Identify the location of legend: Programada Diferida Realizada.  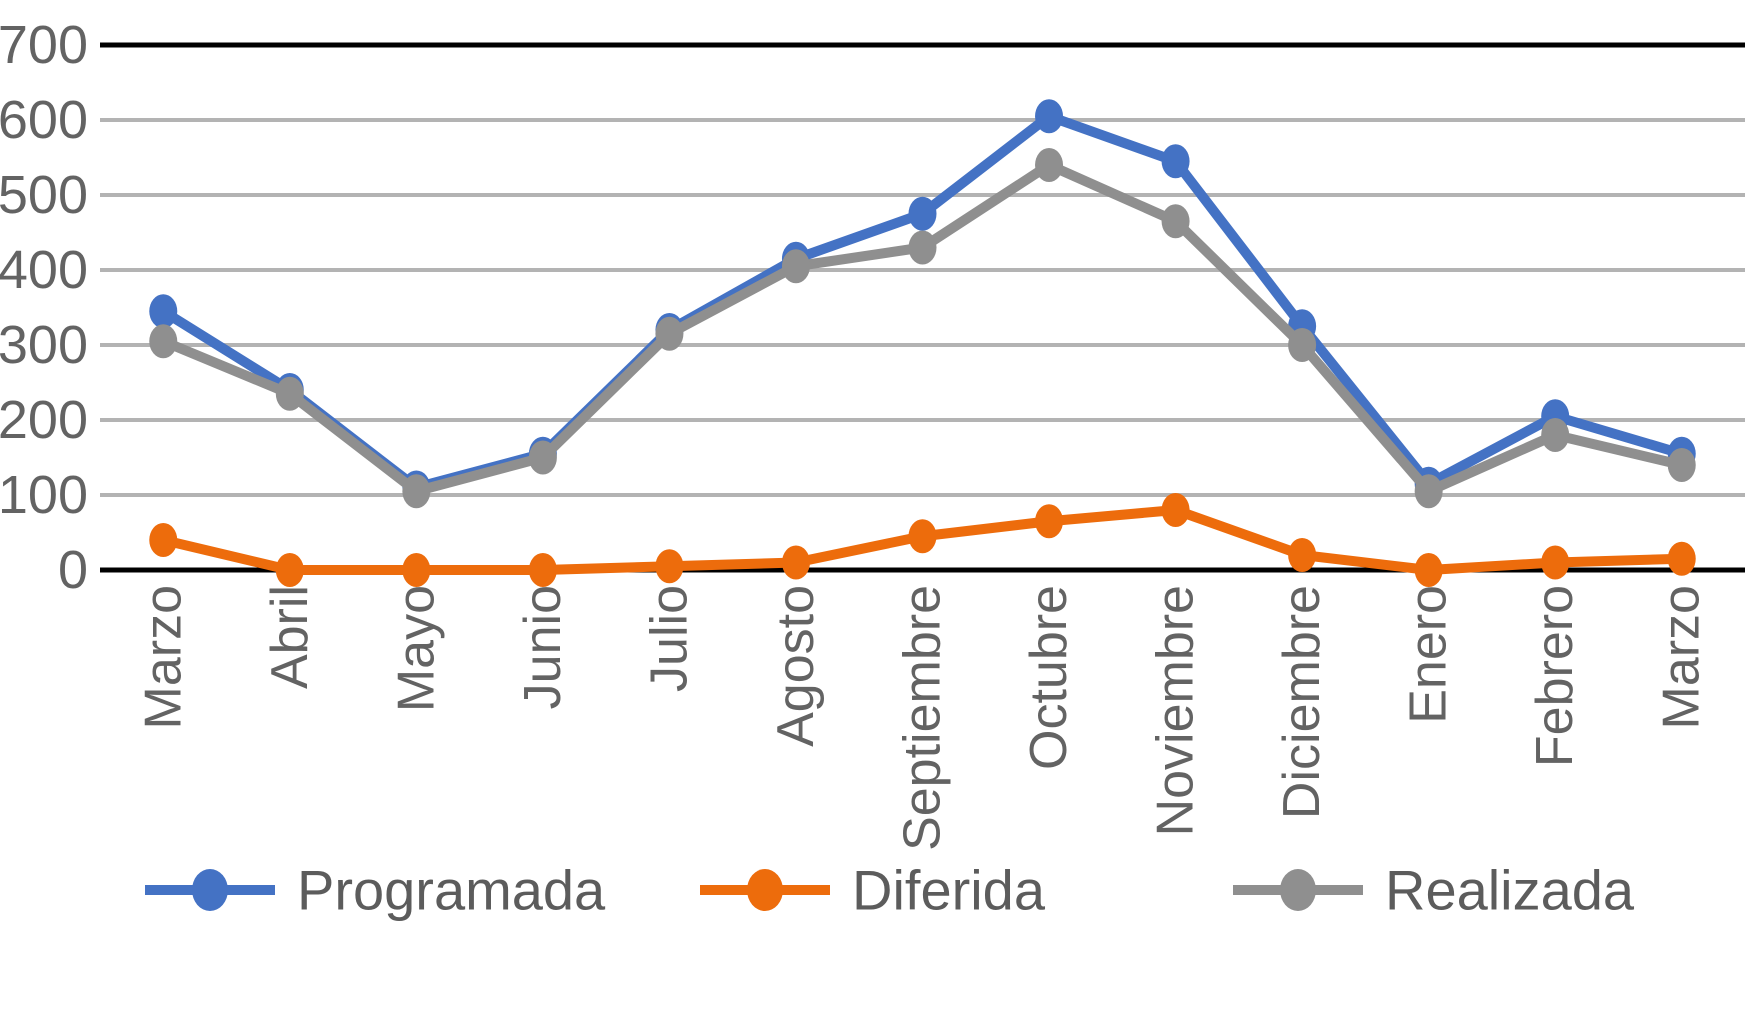
(890, 890).